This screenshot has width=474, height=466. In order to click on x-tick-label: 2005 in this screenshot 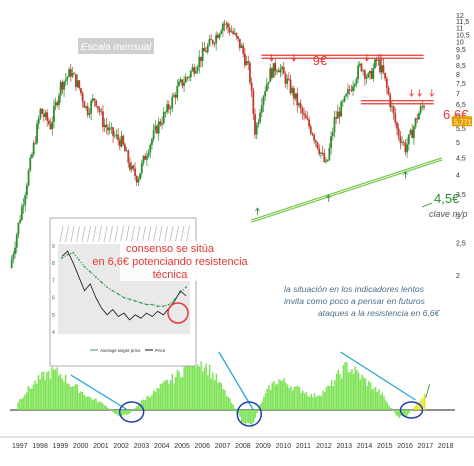, I will do `click(182, 446)`.